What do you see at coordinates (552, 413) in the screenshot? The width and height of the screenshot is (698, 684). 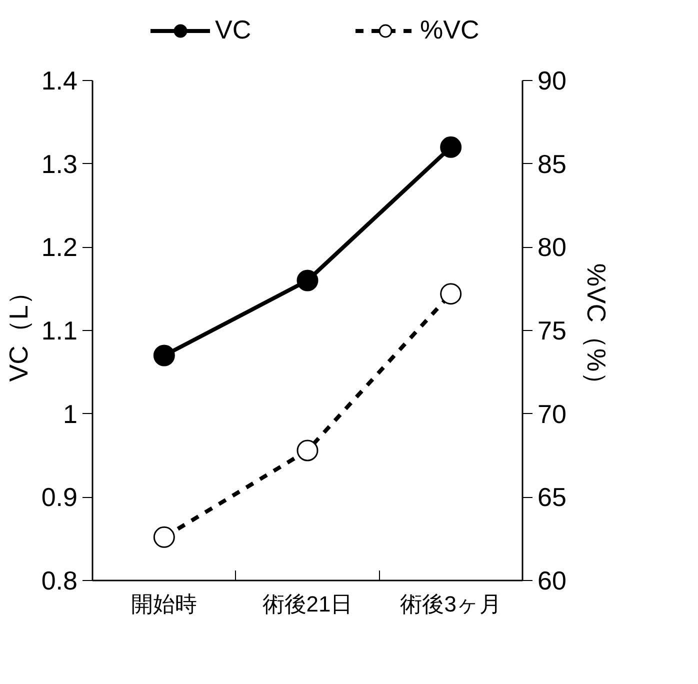 I see `y2-tick-label: 70` at bounding box center [552, 413].